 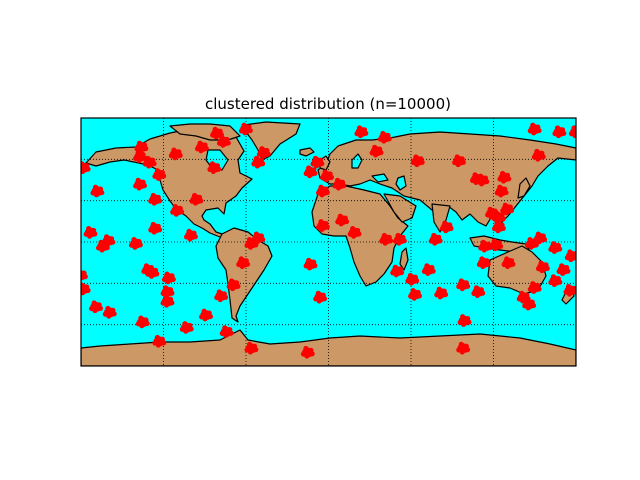 I want to click on landmass-greenland, so click(x=272, y=141).